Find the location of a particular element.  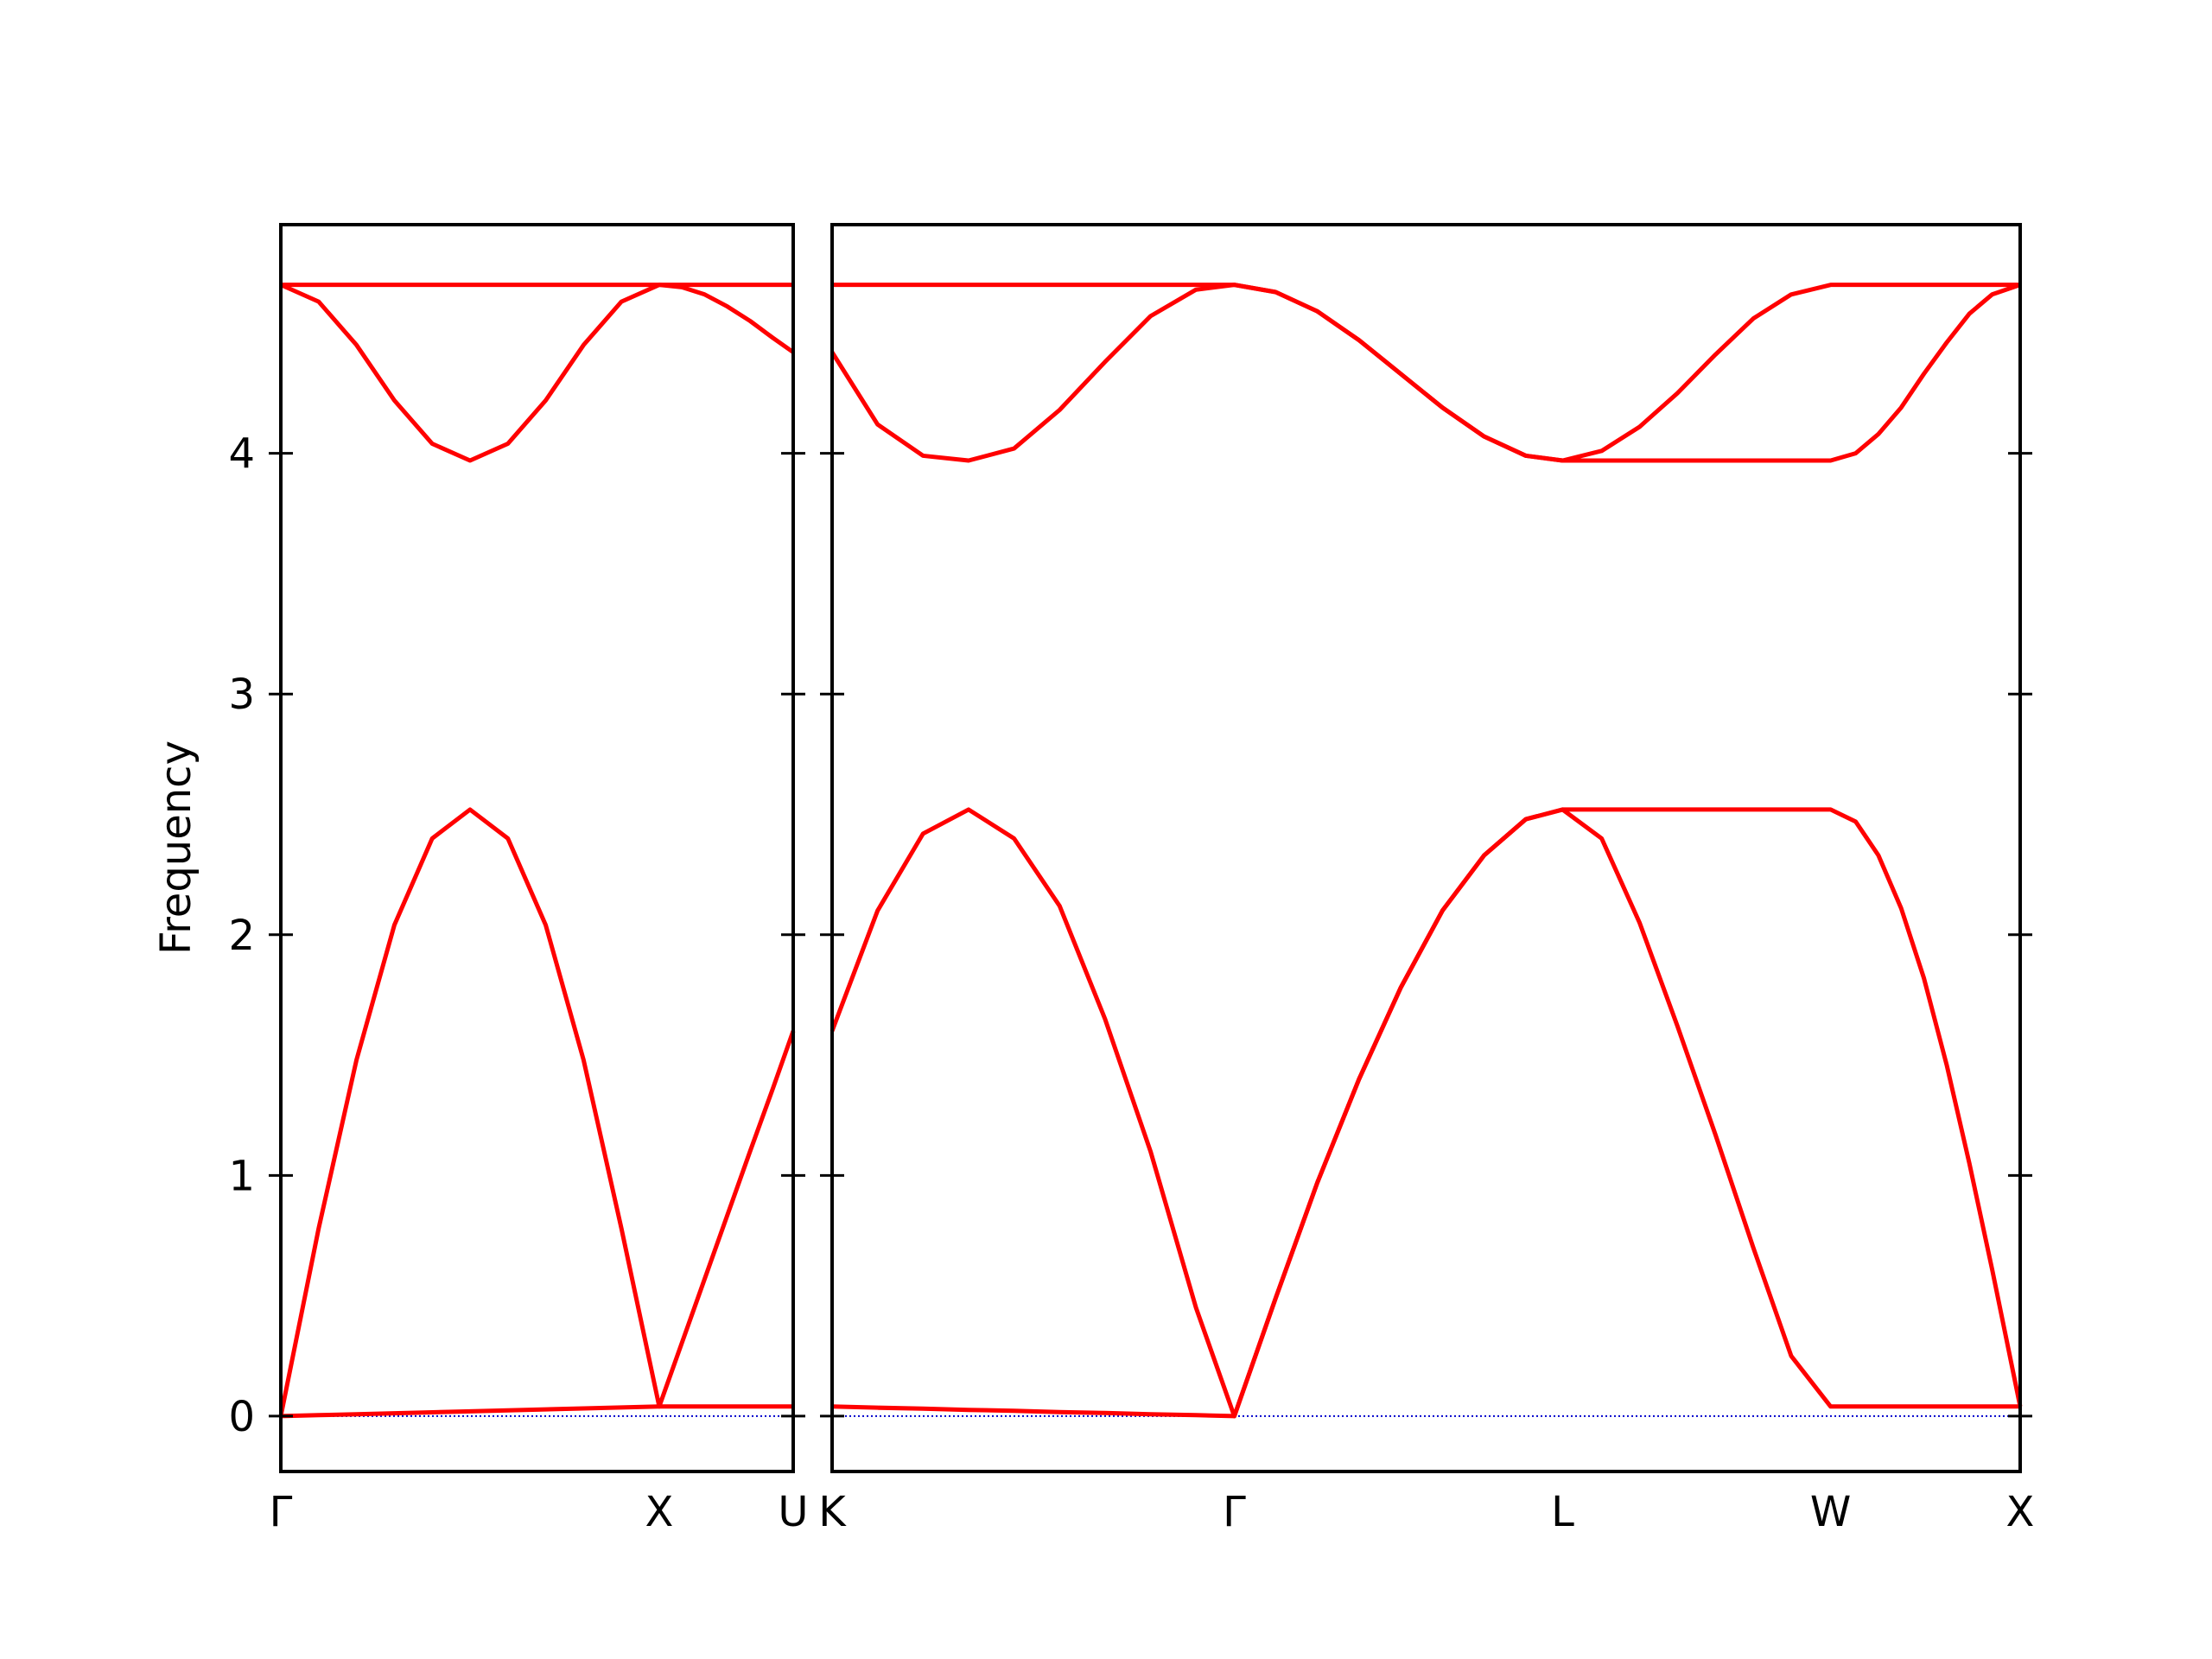

x-tick-label: L is located at coordinates (1562, 1512).